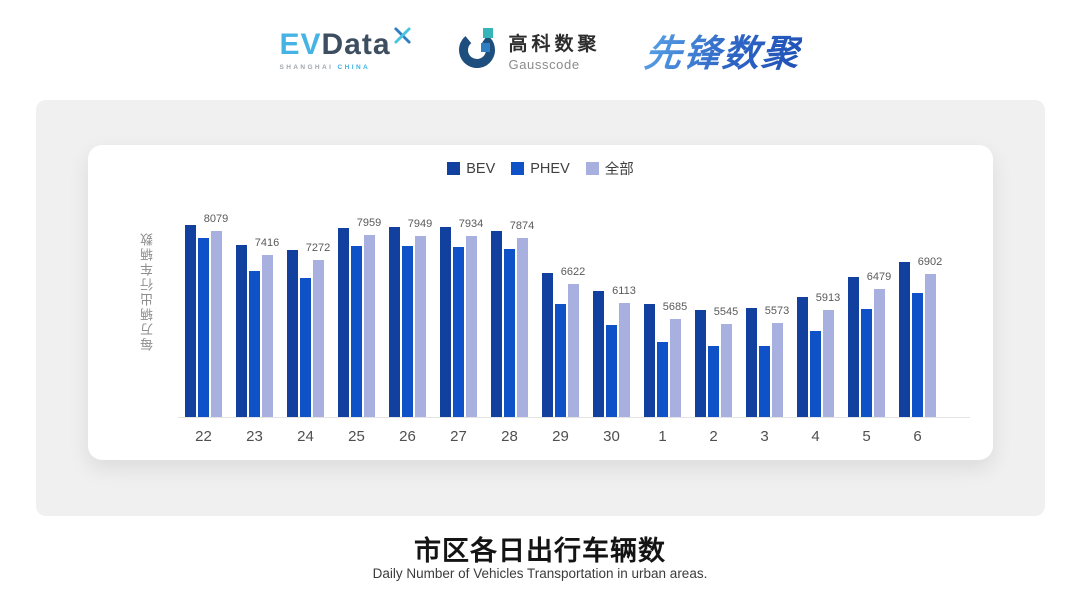 The width and height of the screenshot is (1080, 608). Describe the element at coordinates (726, 312) in the screenshot. I see `value-label-day-2: 5545` at that location.